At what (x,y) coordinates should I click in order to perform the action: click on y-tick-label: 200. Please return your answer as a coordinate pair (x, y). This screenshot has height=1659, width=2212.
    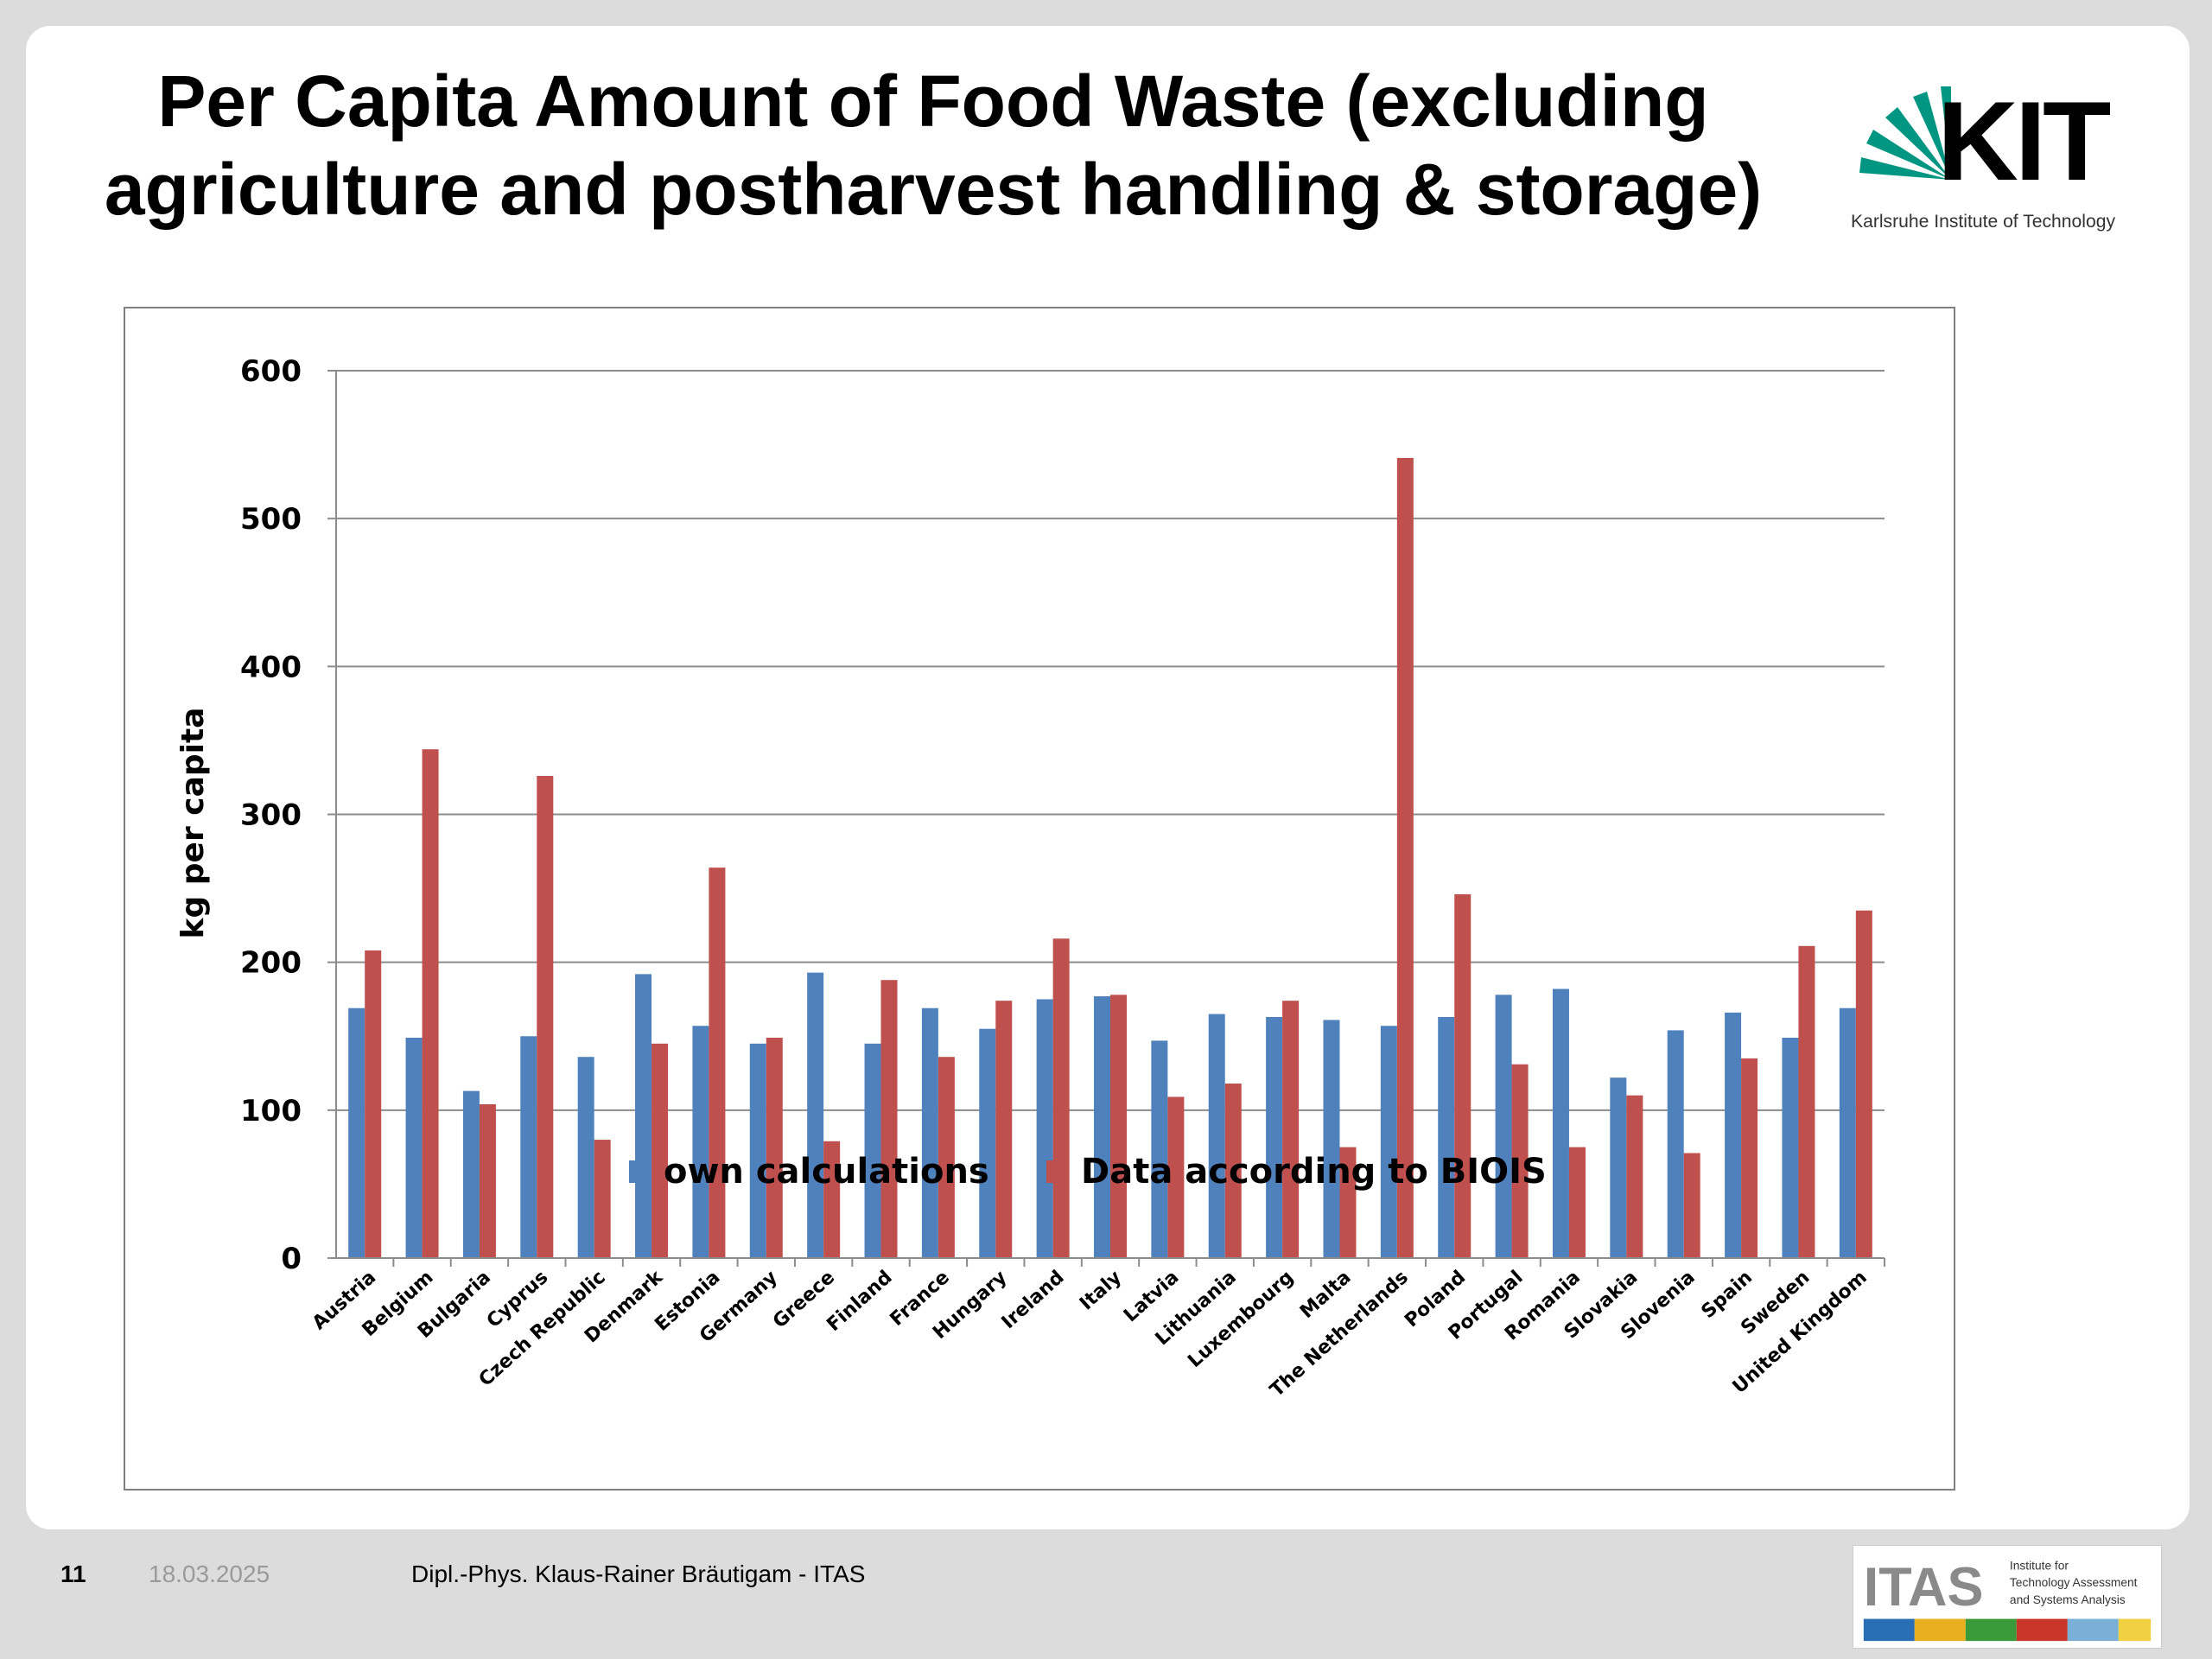
    Looking at the image, I should click on (271, 963).